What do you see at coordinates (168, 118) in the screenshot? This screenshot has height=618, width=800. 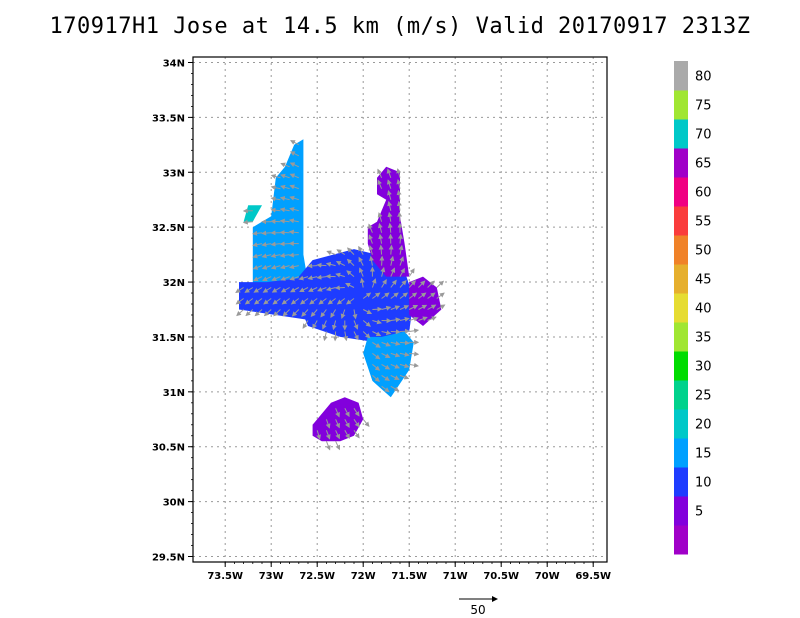 I see `y-tick-label: 33.5N` at bounding box center [168, 118].